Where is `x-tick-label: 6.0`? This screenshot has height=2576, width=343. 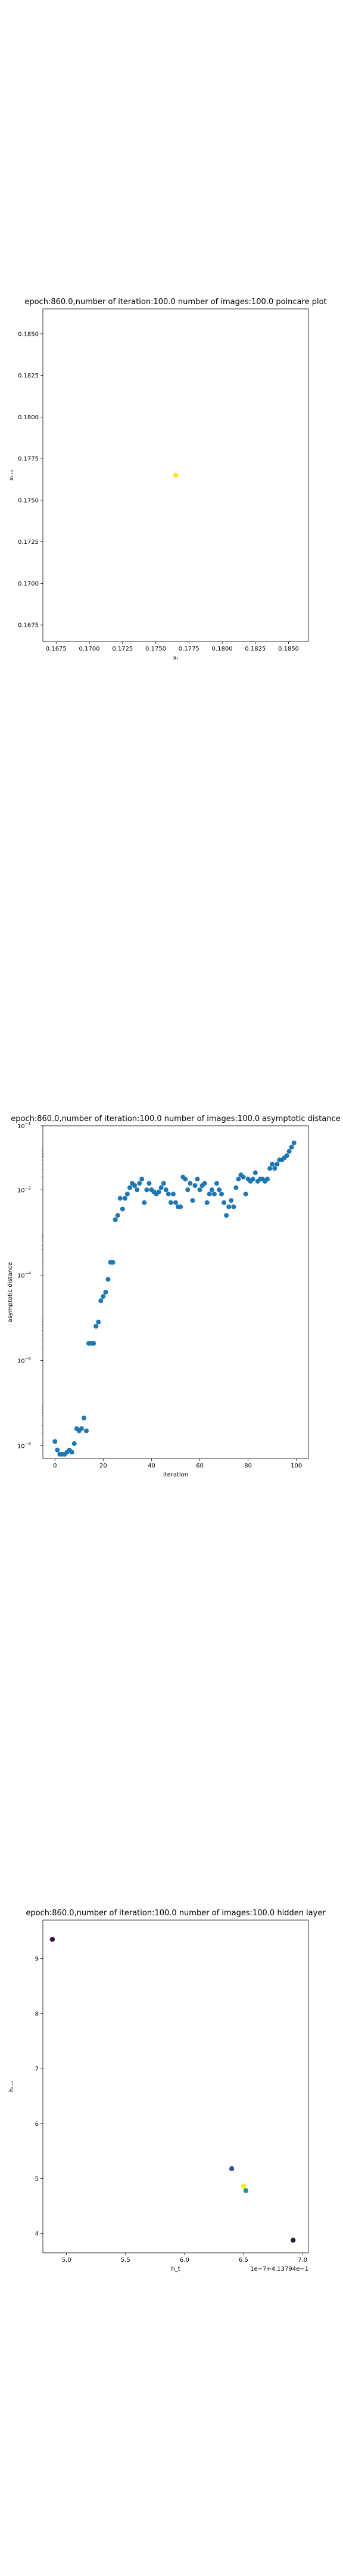 x-tick-label: 6.0 is located at coordinates (184, 2260).